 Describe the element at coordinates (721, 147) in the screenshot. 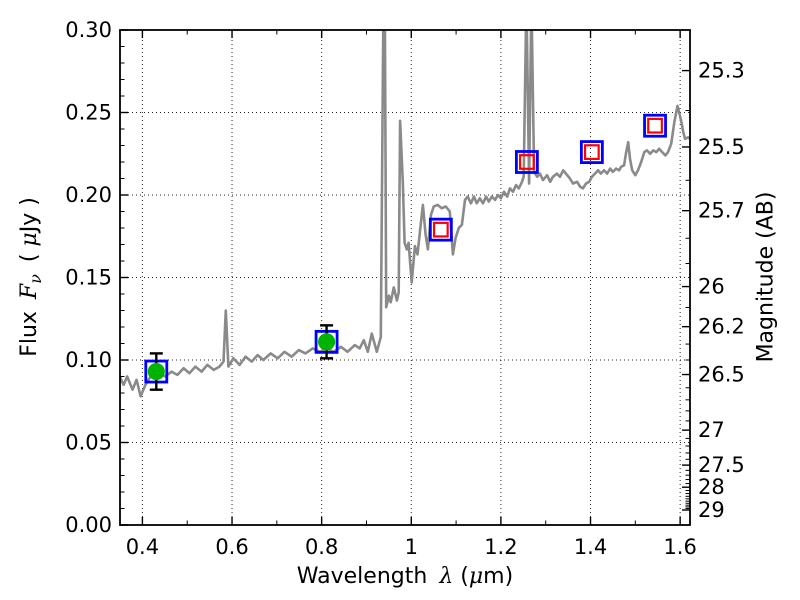

I see `magnitude-tick-label: 25.5` at that location.